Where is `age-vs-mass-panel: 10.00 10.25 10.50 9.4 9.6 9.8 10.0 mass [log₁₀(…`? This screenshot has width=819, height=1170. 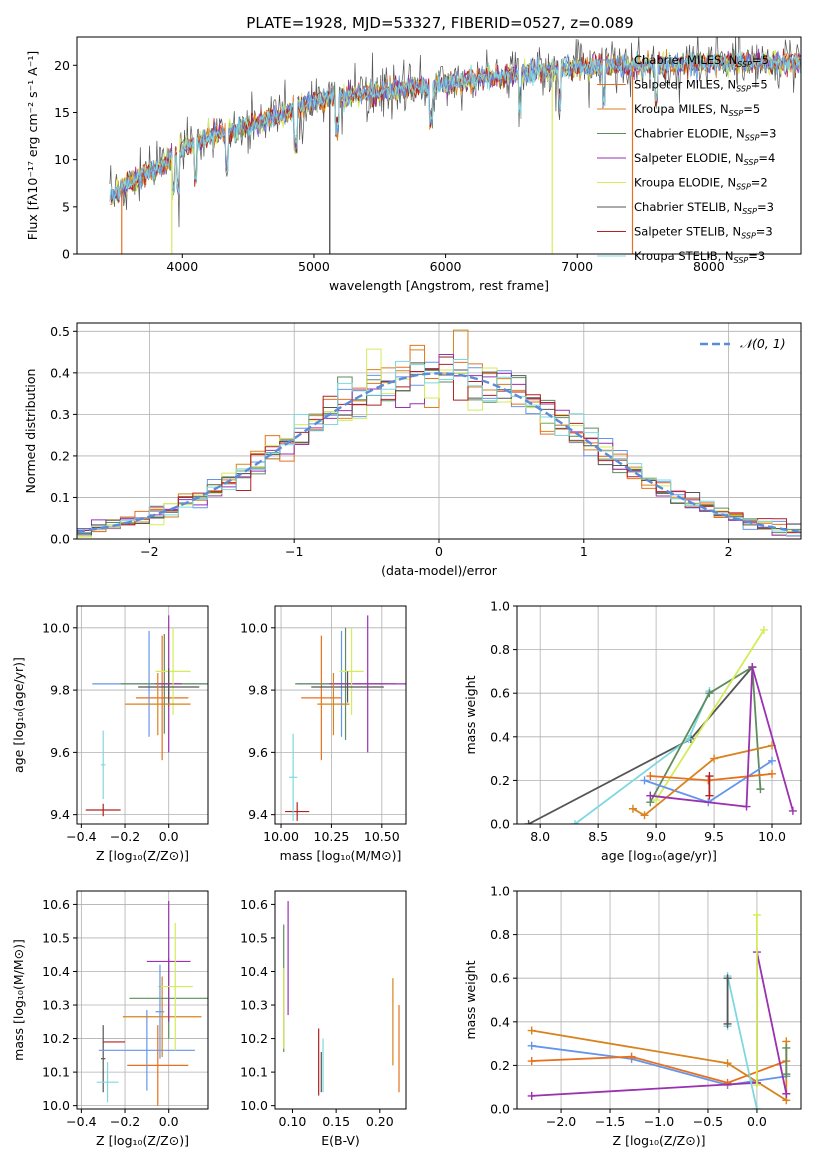
age-vs-mass-panel: 10.00 10.25 10.50 9.4 9.6 9.8 10.0 mass [log₁₀(… is located at coordinates (323, 734).